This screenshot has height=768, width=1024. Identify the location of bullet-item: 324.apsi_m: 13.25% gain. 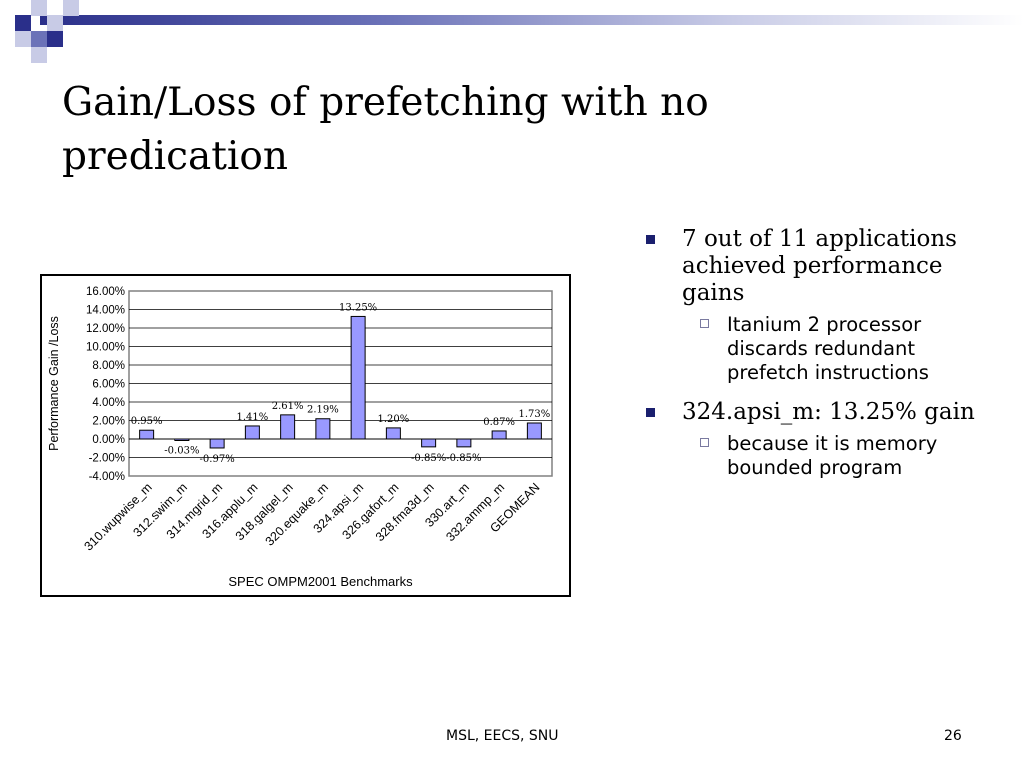
(816, 412).